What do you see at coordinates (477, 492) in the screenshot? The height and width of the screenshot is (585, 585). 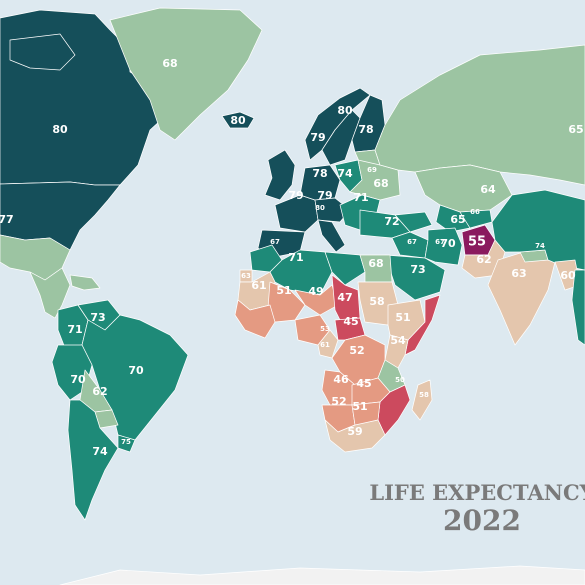 I see `map-title: LIFE EXPECTANCY` at bounding box center [477, 492].